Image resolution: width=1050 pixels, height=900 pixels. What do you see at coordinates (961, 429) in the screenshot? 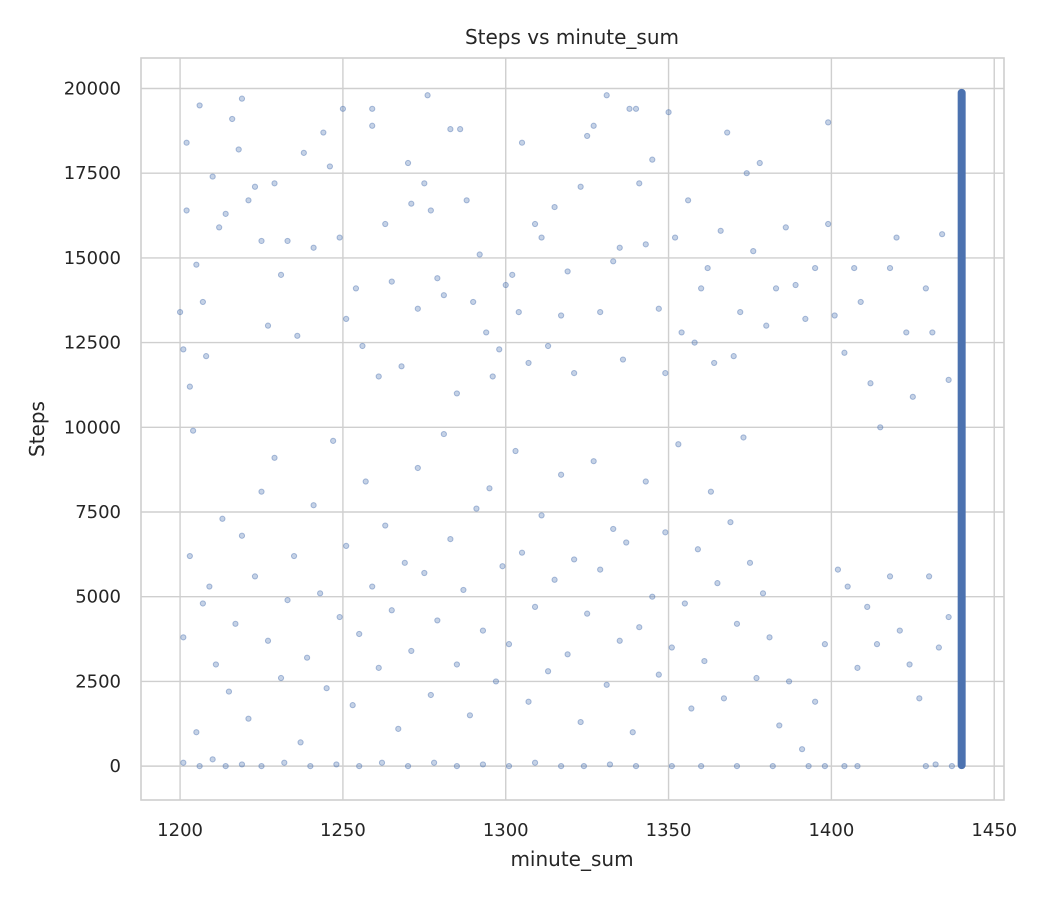
I see `dense-point-column` at bounding box center [961, 429].